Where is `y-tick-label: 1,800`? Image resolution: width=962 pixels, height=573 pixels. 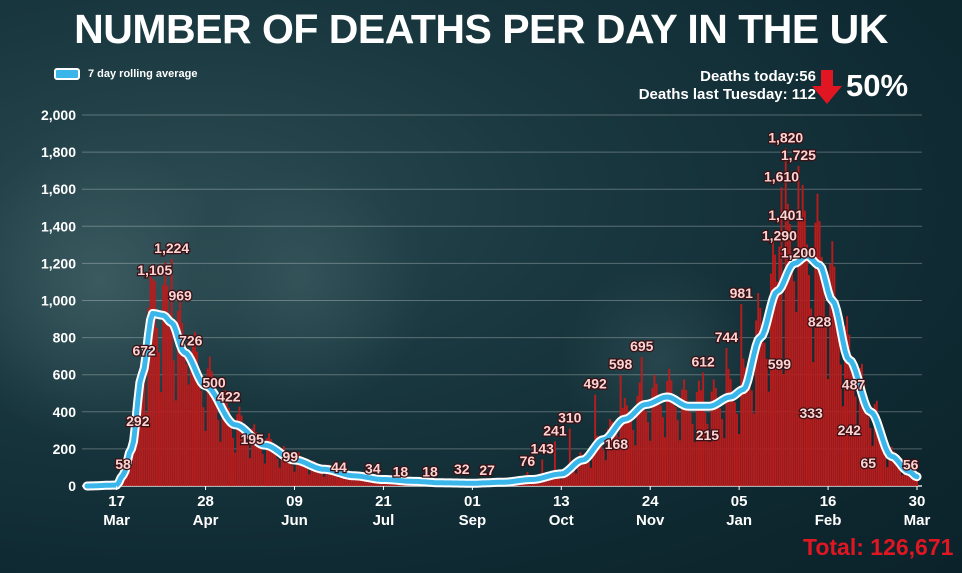 y-tick-label: 1,800 is located at coordinates (58, 152).